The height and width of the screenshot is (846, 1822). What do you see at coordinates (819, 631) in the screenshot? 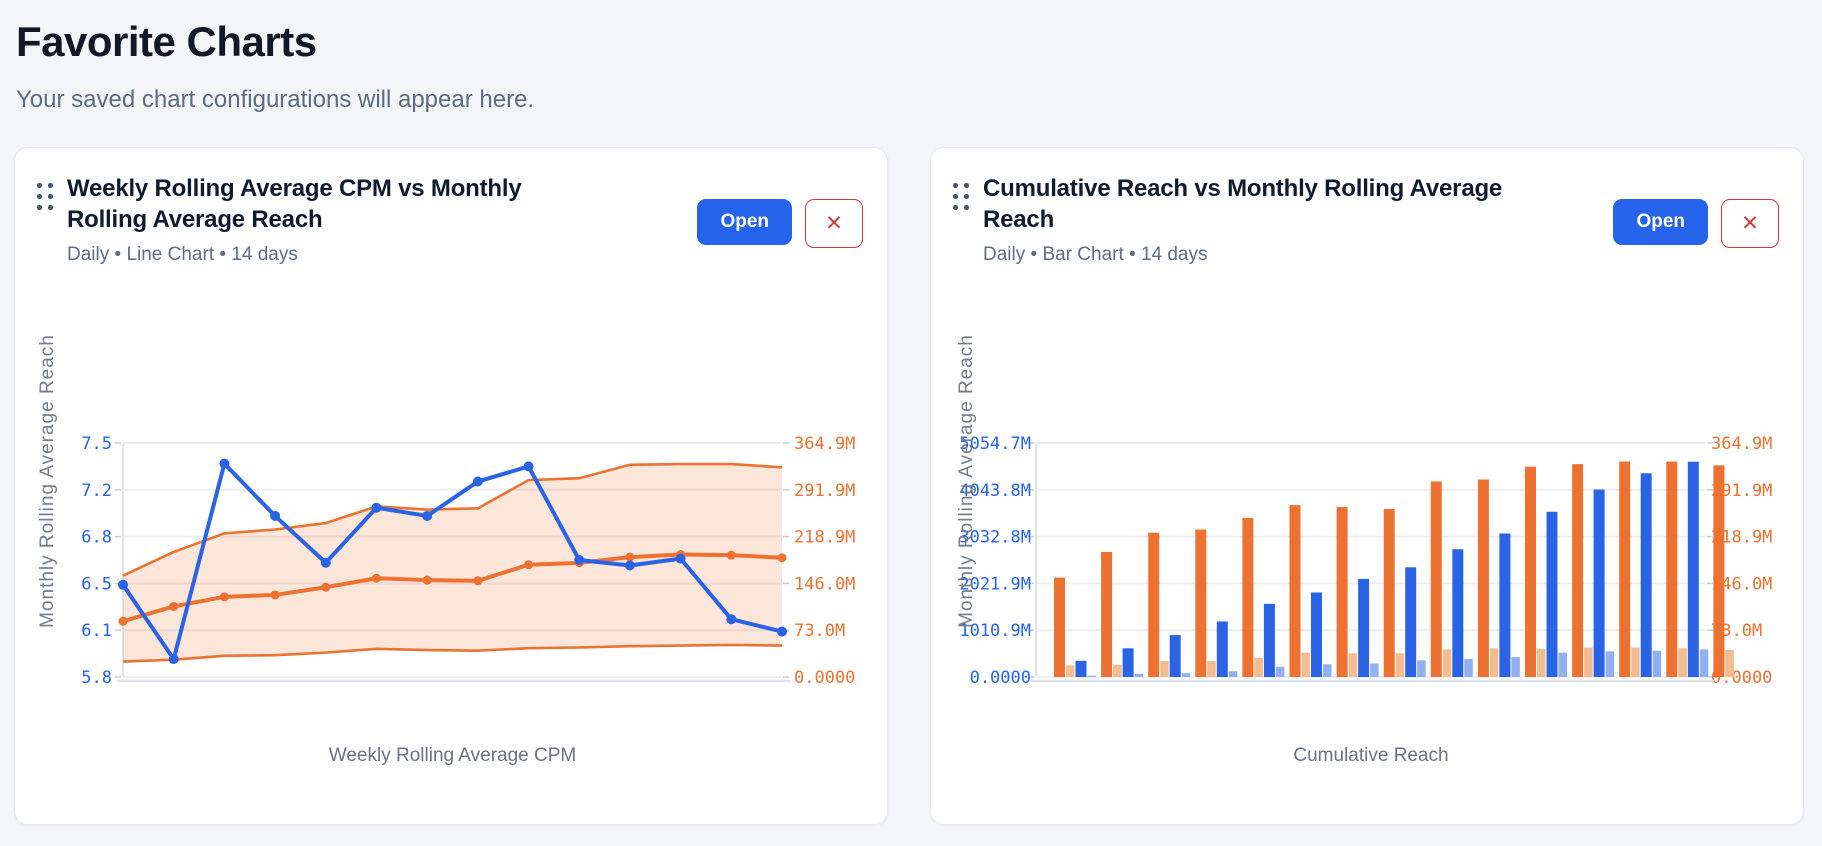
I see `svg-text: 73.0M` at bounding box center [819, 631].